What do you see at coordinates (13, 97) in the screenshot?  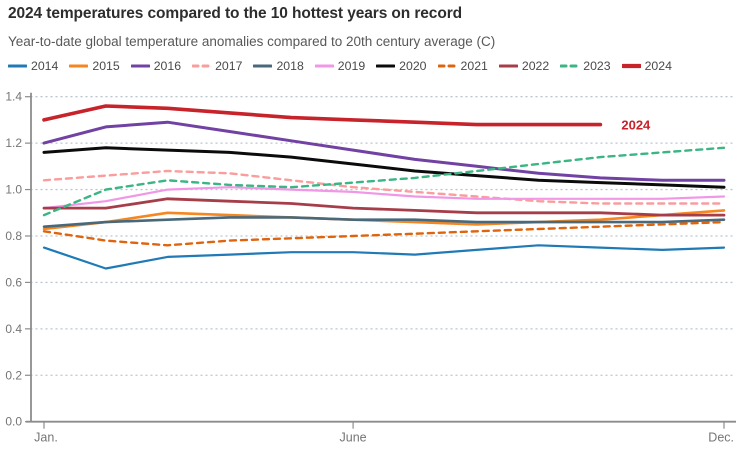 I see `y-tick-label: 1.4` at bounding box center [13, 97].